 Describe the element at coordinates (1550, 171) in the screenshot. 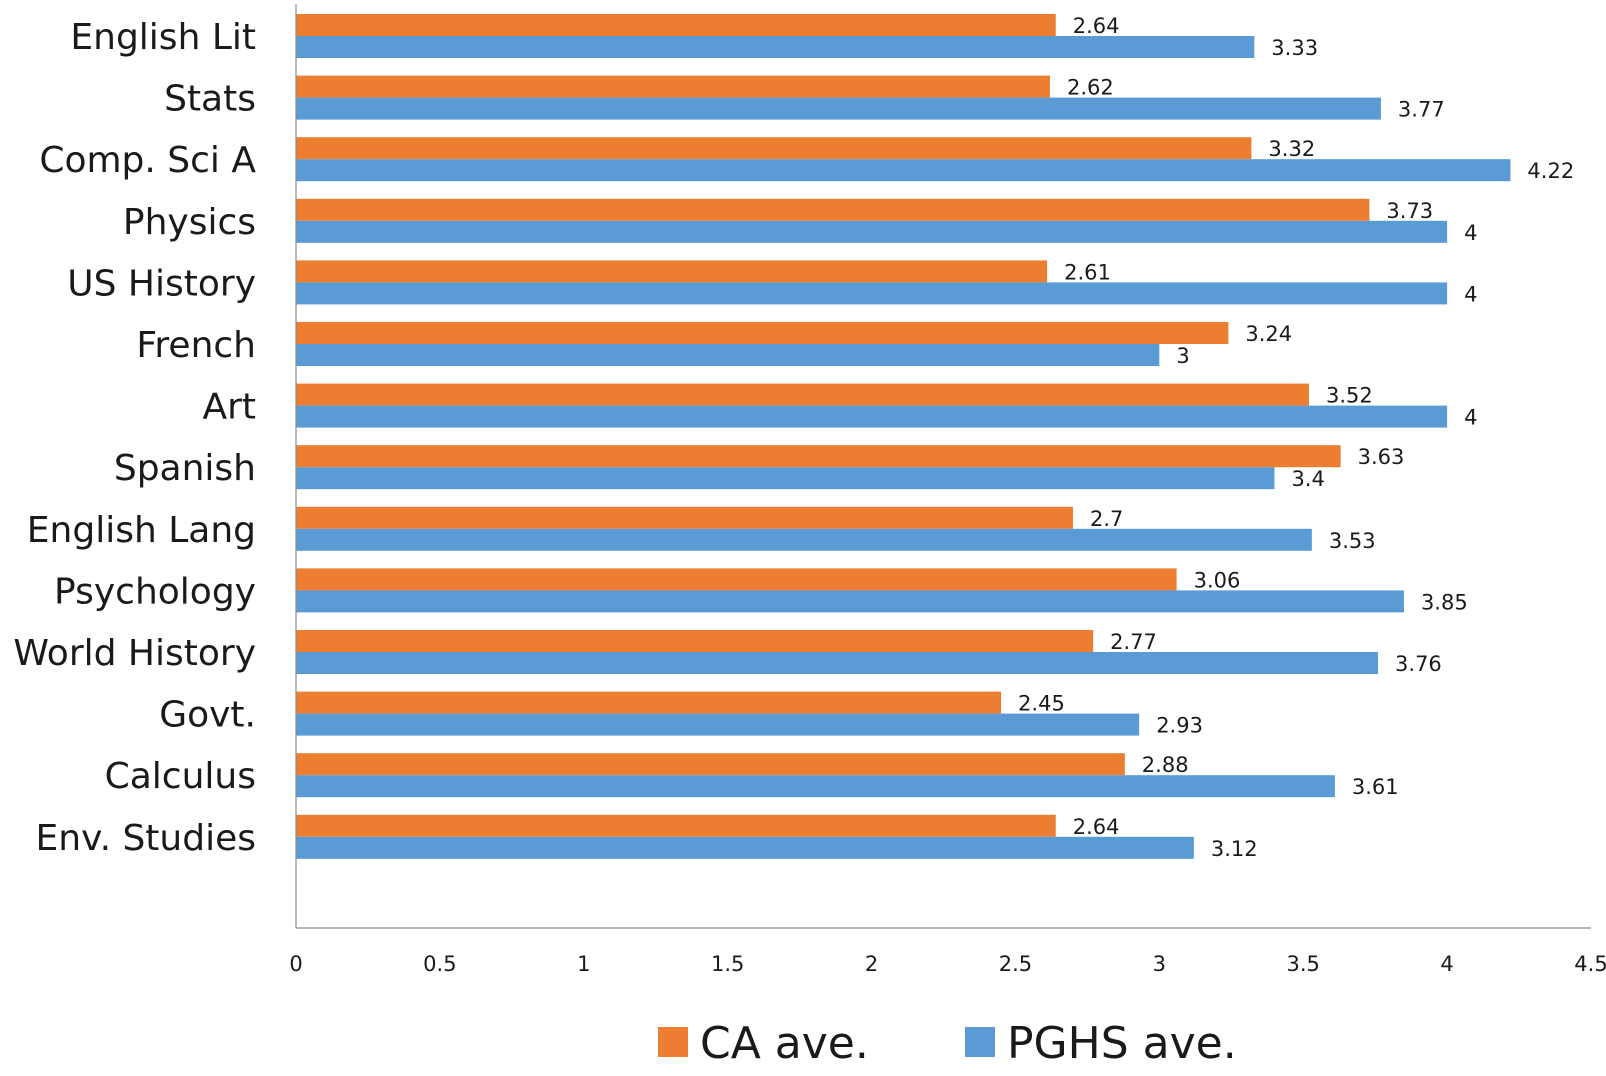

I see `data-label-pghs-ave: 4.22` at that location.